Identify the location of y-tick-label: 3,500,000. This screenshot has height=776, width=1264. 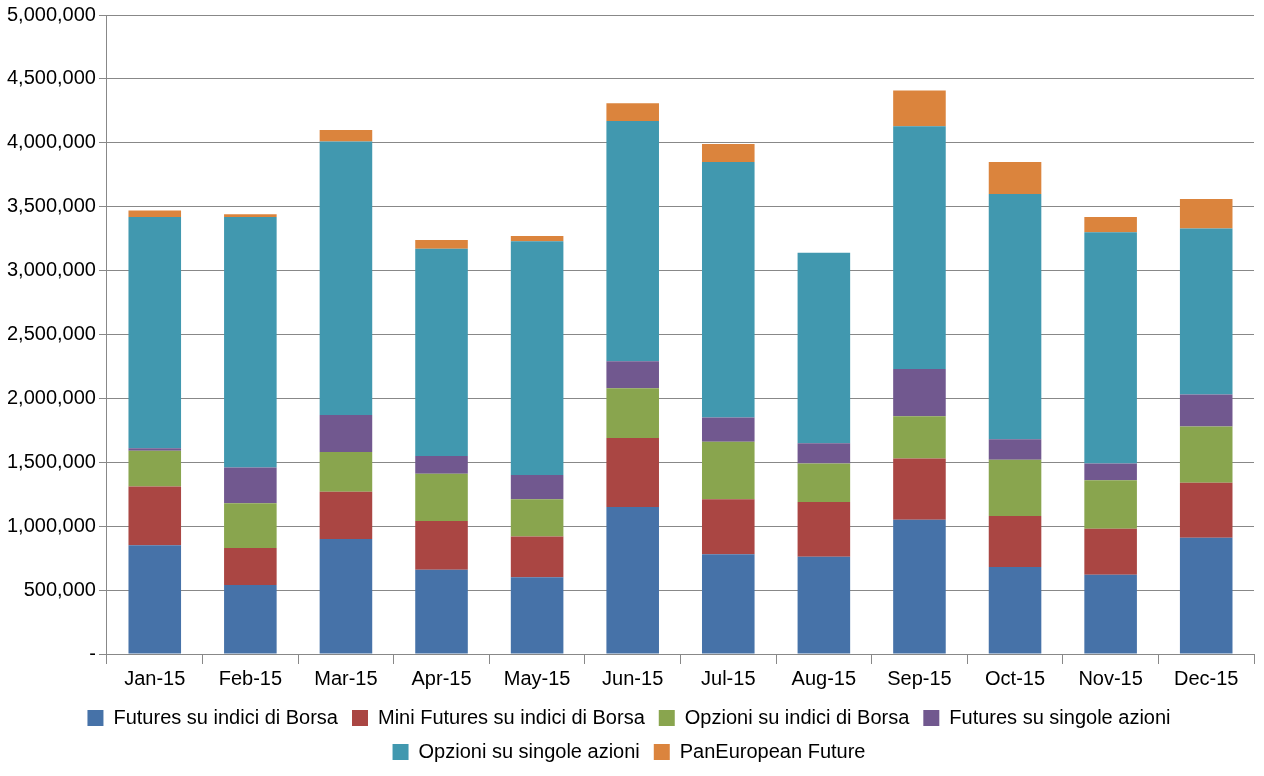
(51, 205).